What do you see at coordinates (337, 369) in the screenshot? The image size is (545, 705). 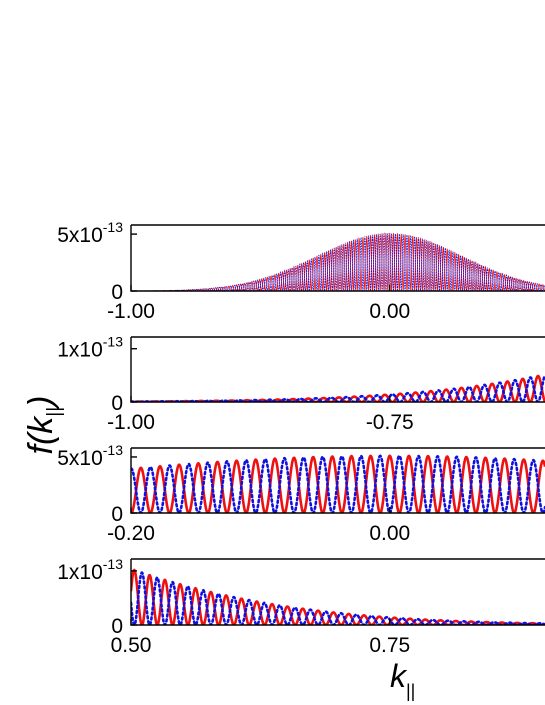 I see `axes-frame` at bounding box center [337, 369].